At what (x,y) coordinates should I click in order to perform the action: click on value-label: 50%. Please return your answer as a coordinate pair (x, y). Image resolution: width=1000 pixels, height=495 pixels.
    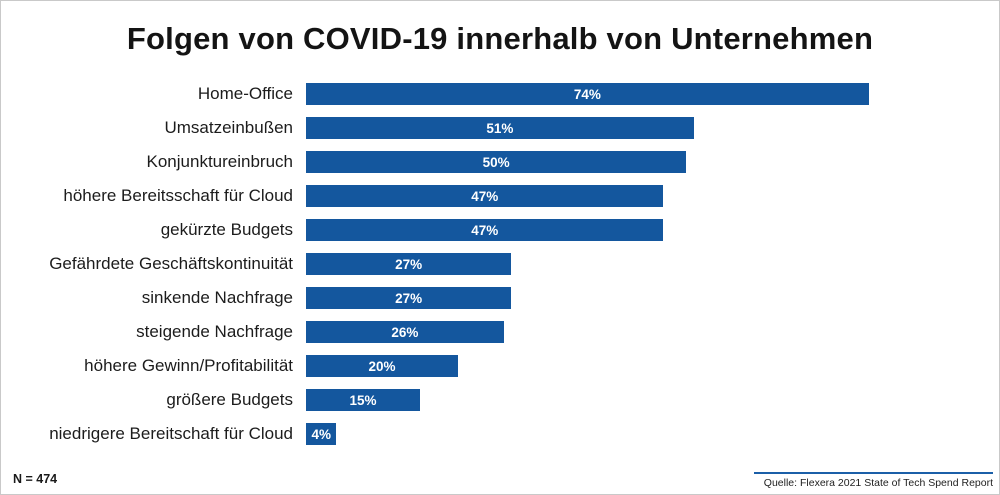
    Looking at the image, I should click on (496, 162).